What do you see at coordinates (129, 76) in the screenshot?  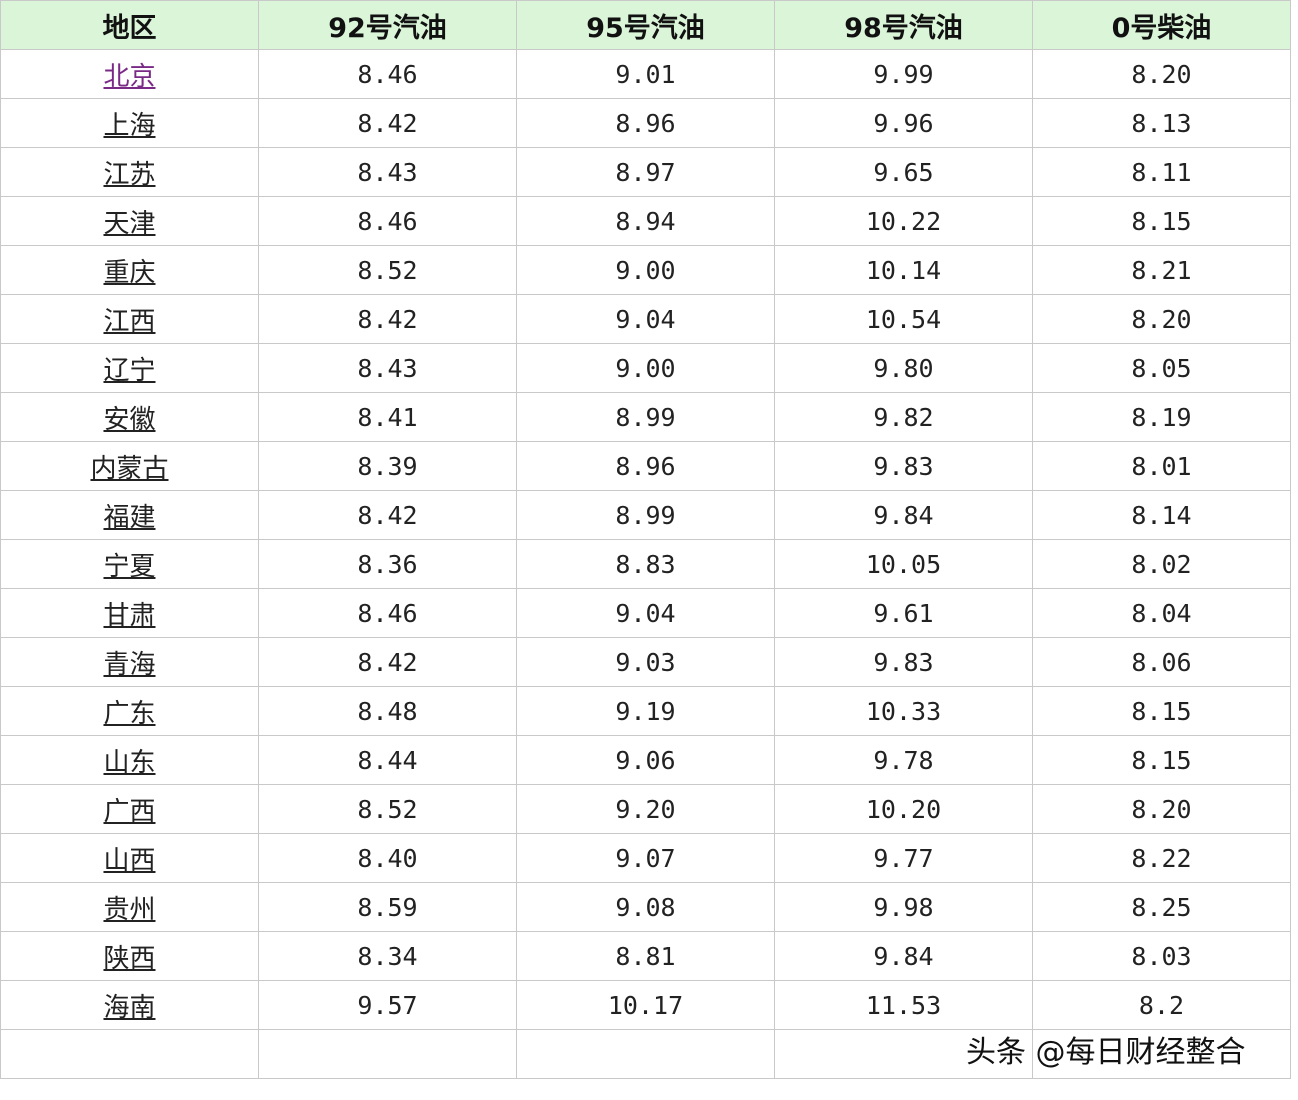 I see `region-link: 北京` at bounding box center [129, 76].